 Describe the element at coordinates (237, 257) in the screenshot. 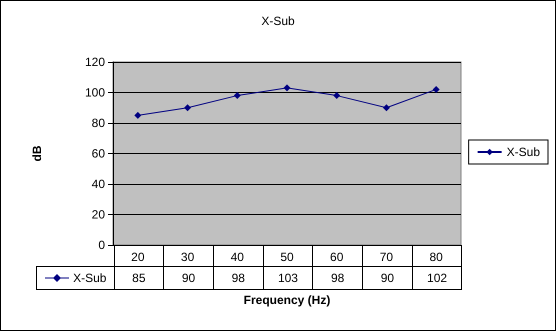

I see `x-tick-label: 40` at that location.